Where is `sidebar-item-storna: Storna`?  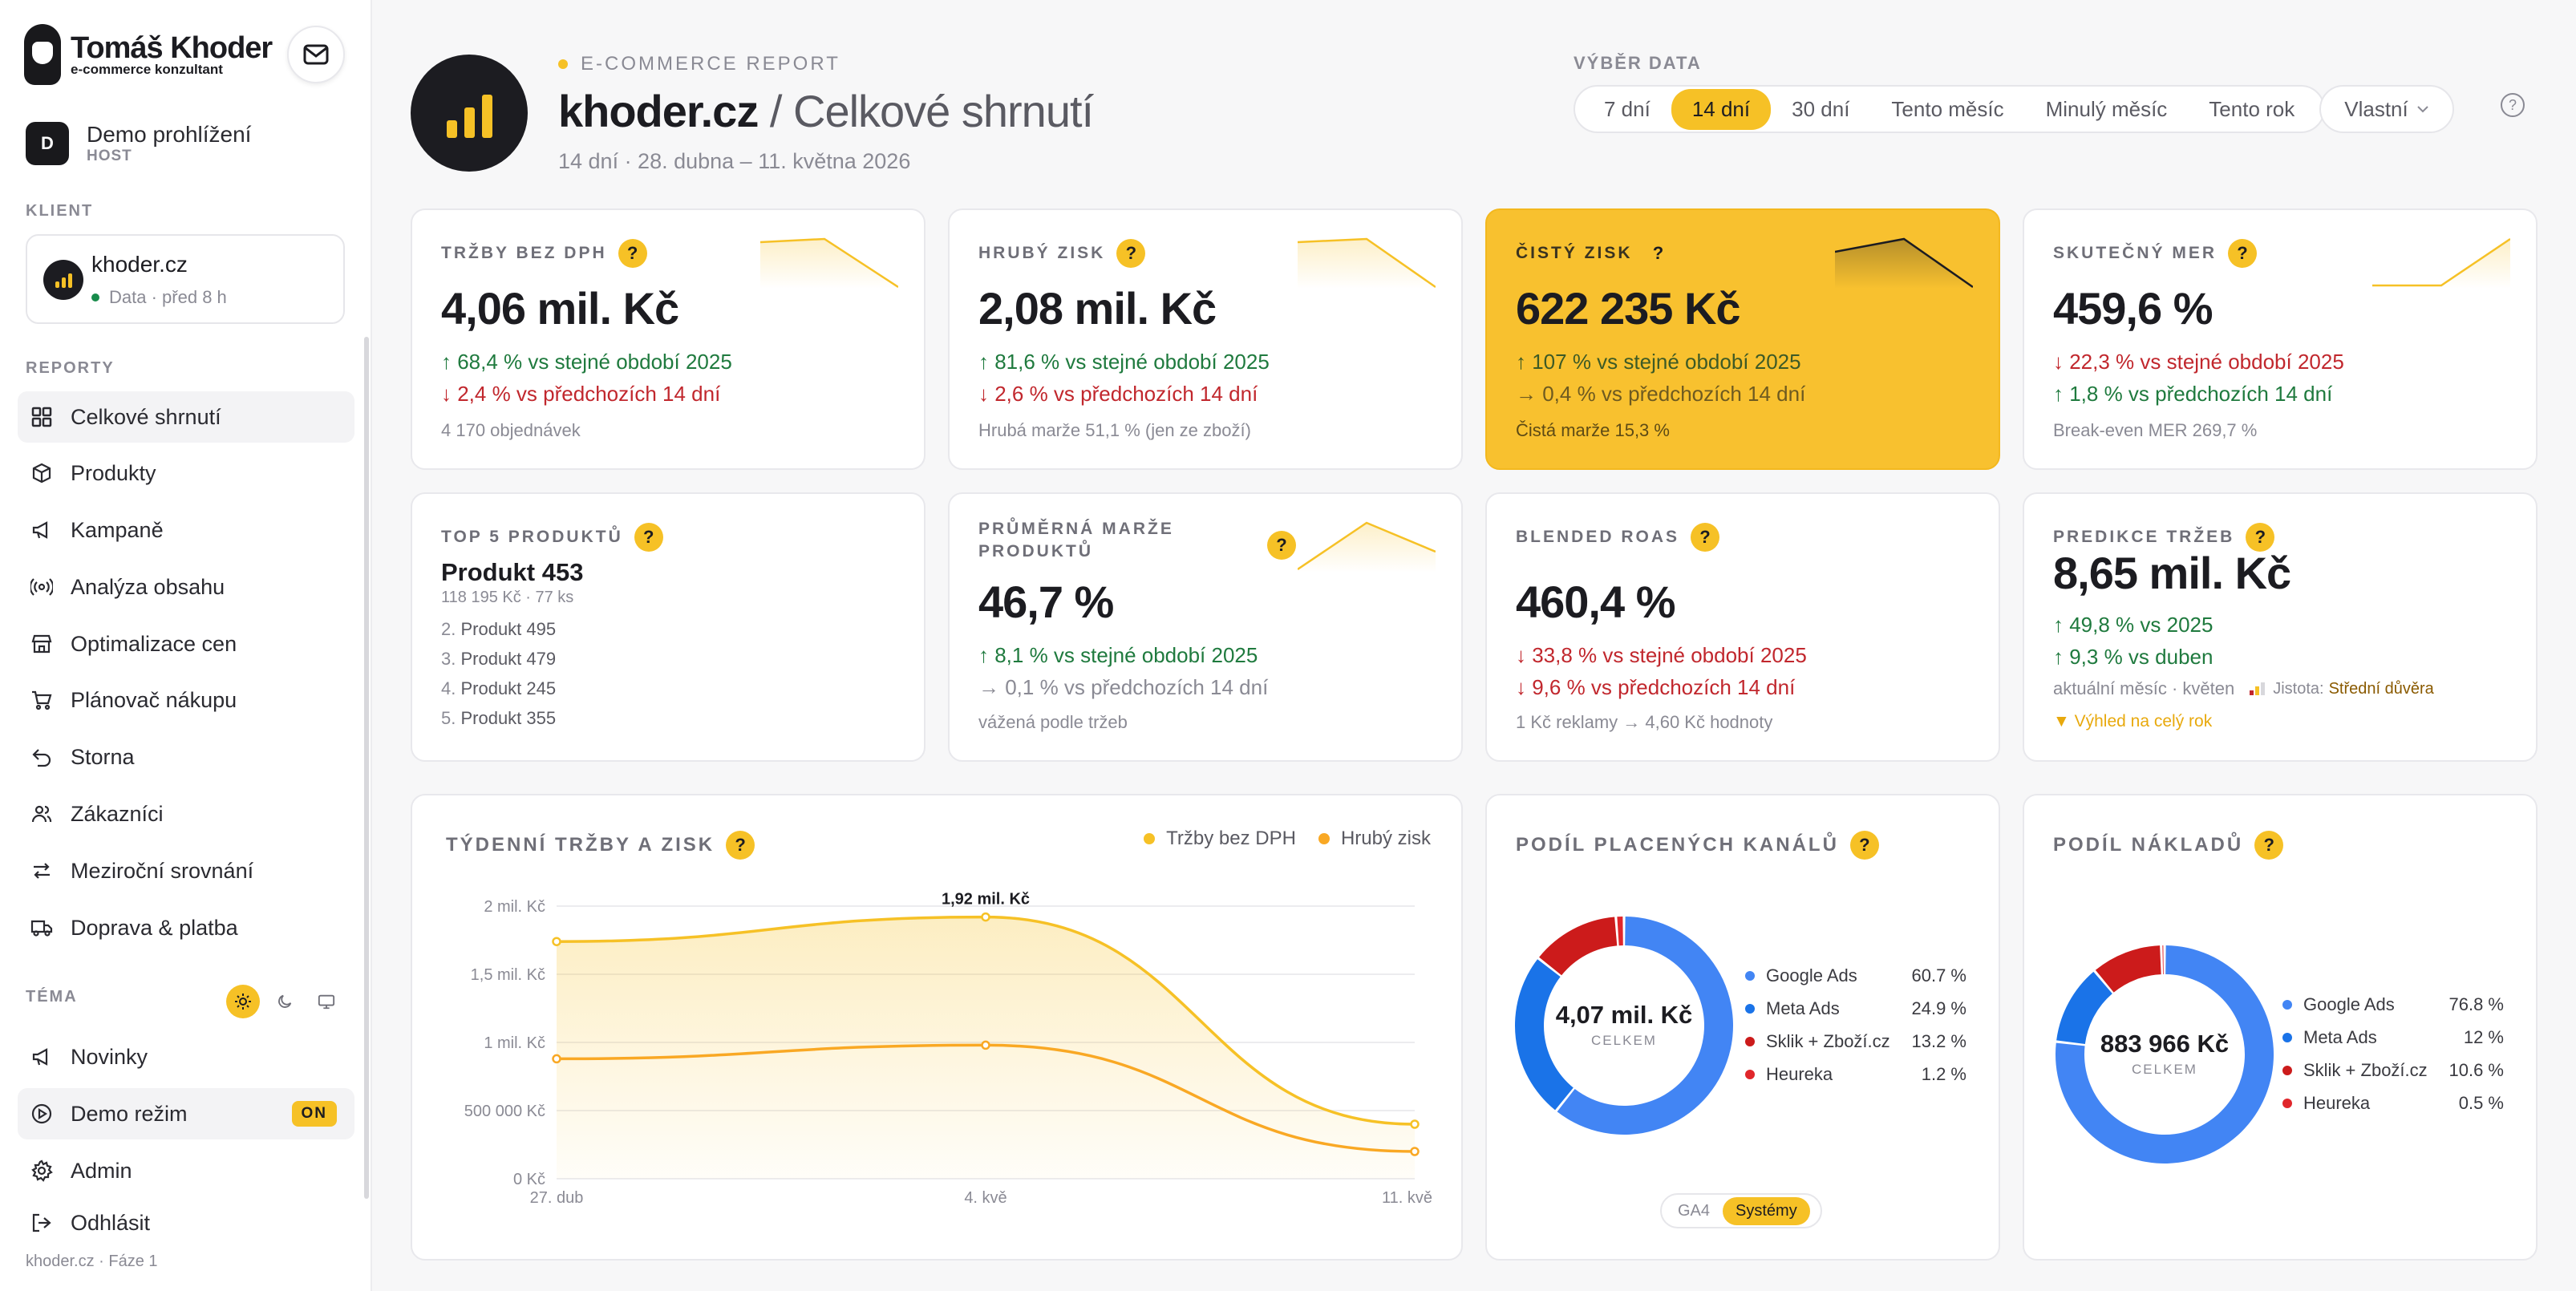 sidebar-item-storna: Storna is located at coordinates (186, 757).